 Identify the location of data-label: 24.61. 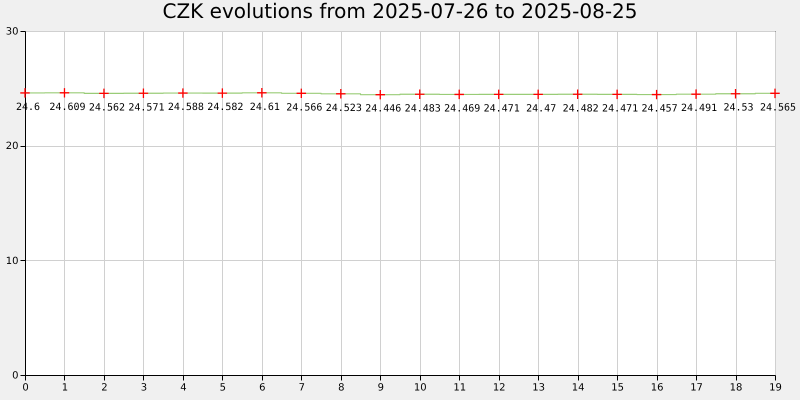
(265, 107).